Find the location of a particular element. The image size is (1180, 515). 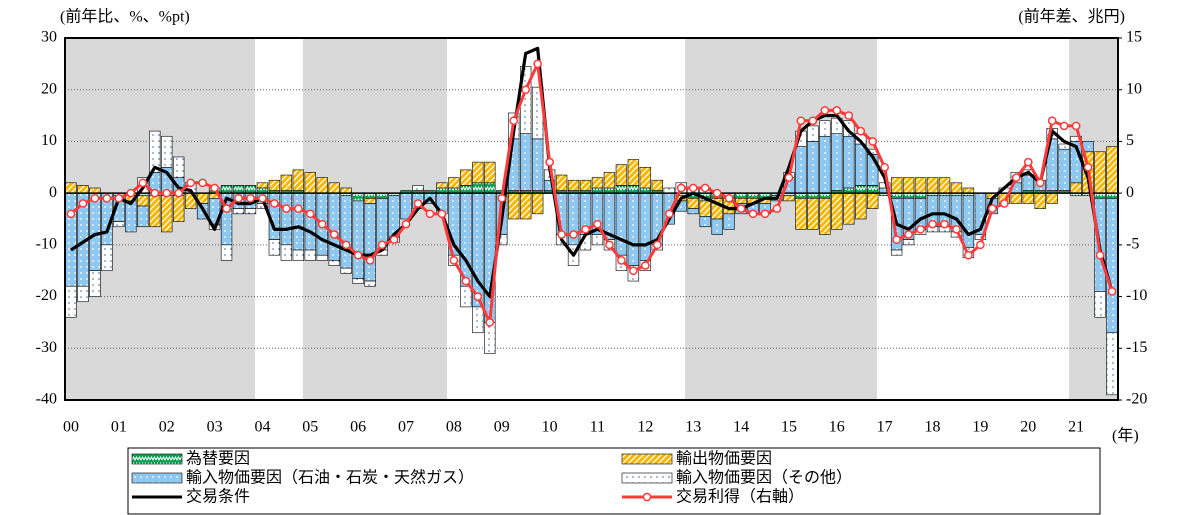

x-tick-label: 05 is located at coordinates (310, 427).